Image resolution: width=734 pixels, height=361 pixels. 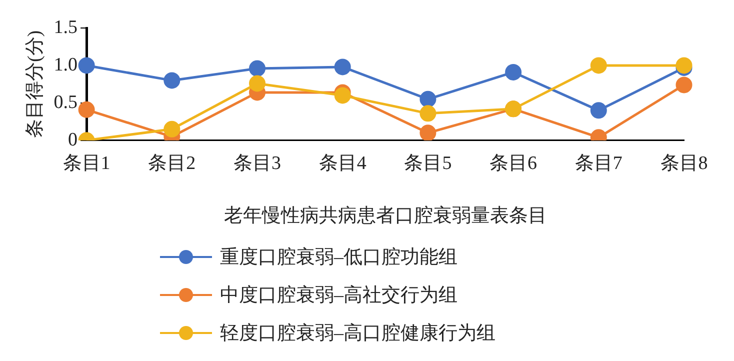 What do you see at coordinates (339, 296) in the screenshot?
I see `legend-label: 中度口腔衰弱–高社交行为组` at bounding box center [339, 296].